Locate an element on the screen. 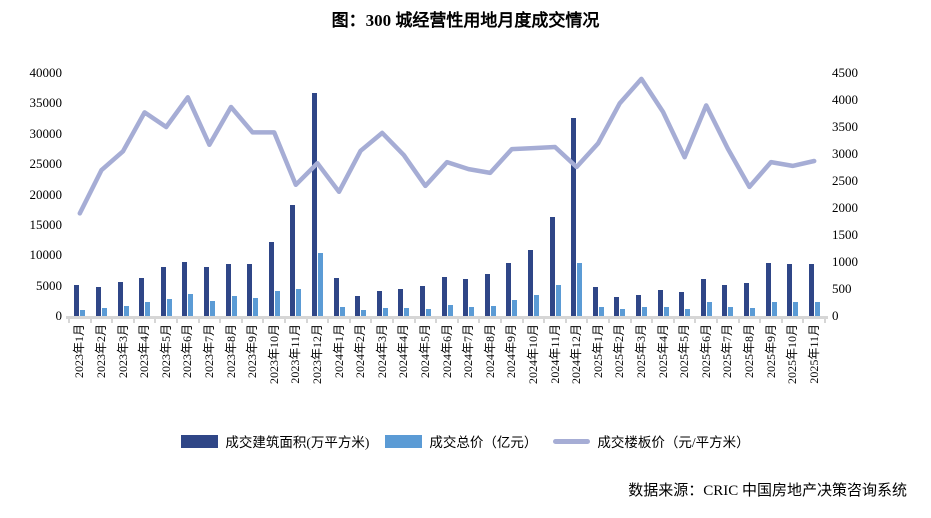 The height and width of the screenshot is (518, 931). x-axis-label: 2024年11月 is located at coordinates (554, 354).